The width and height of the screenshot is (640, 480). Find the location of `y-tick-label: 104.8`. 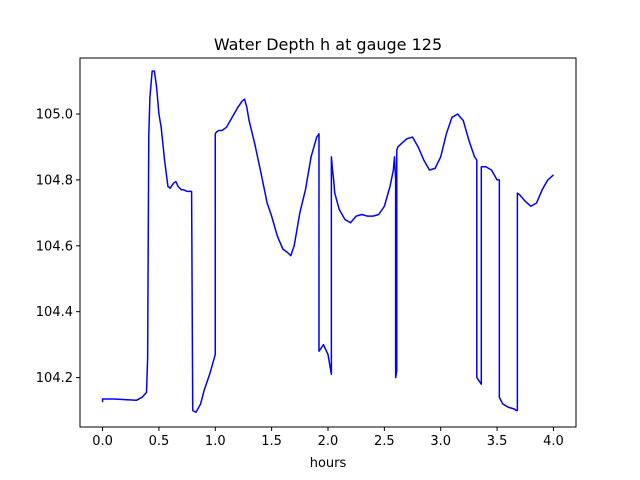

y-tick-label: 104.8 is located at coordinates (54, 180).